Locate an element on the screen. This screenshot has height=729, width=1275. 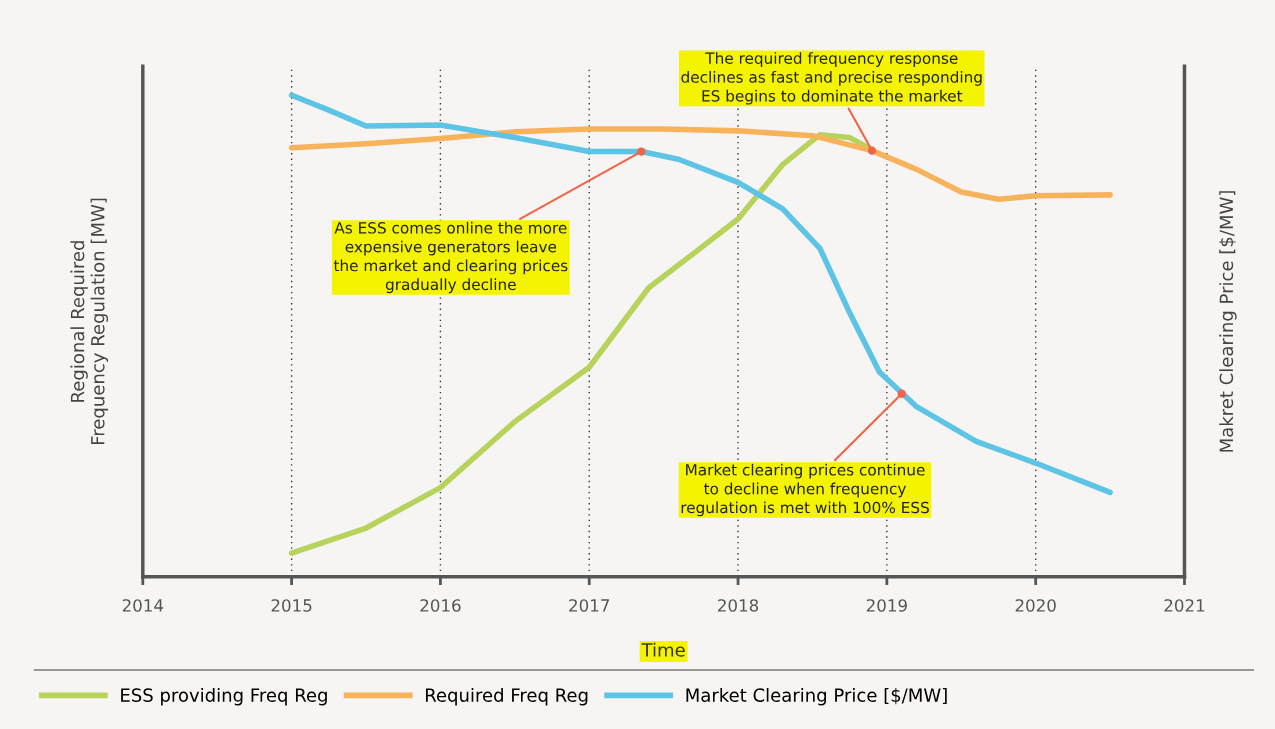
x-tick-label: 2015 is located at coordinates (291, 605).